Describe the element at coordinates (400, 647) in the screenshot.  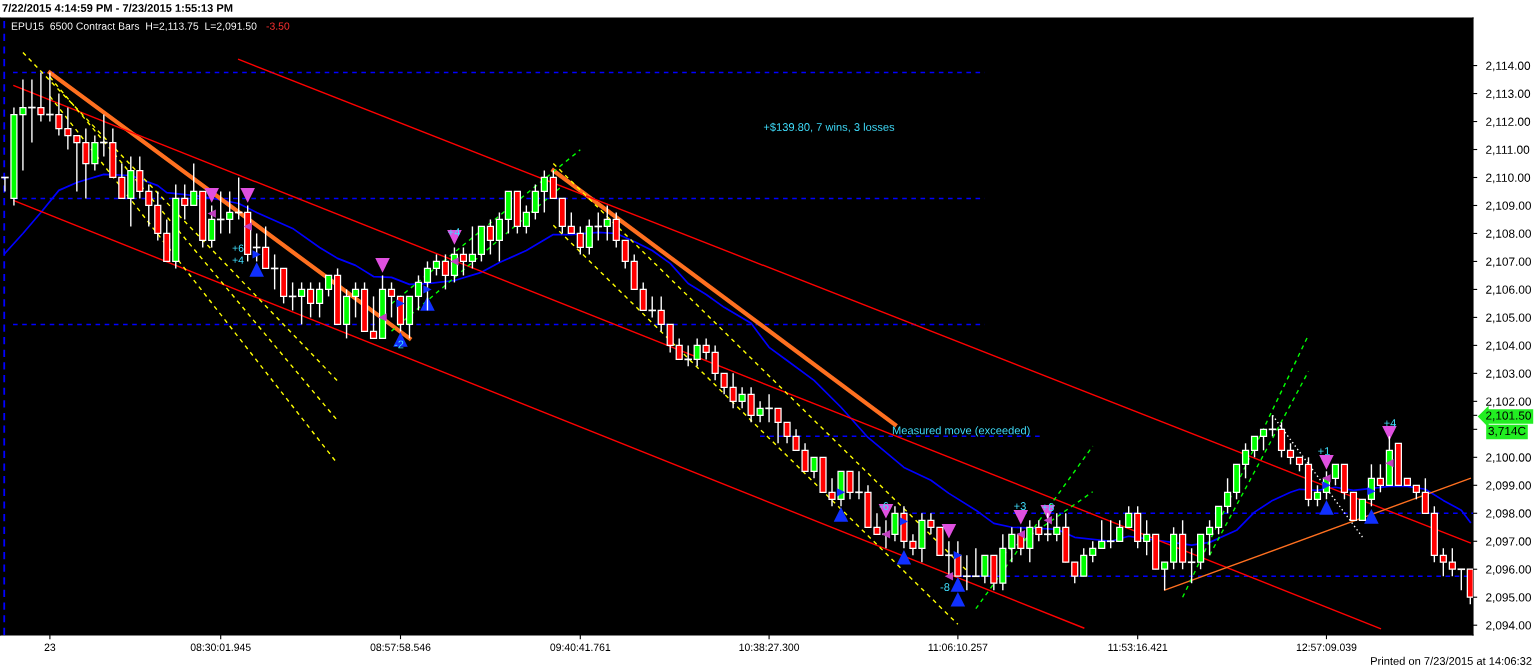
I see `x-tick-label: 08:57:58.546` at that location.